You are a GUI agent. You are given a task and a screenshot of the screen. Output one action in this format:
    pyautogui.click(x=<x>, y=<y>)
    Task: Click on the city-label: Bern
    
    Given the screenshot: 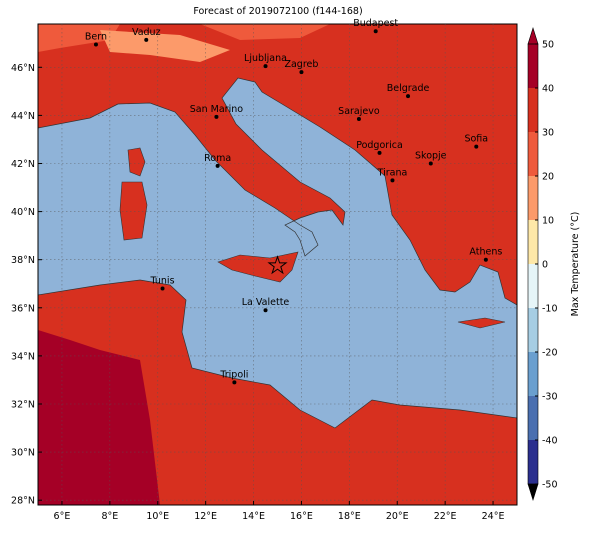 What is the action you would take?
    pyautogui.click(x=96, y=36)
    